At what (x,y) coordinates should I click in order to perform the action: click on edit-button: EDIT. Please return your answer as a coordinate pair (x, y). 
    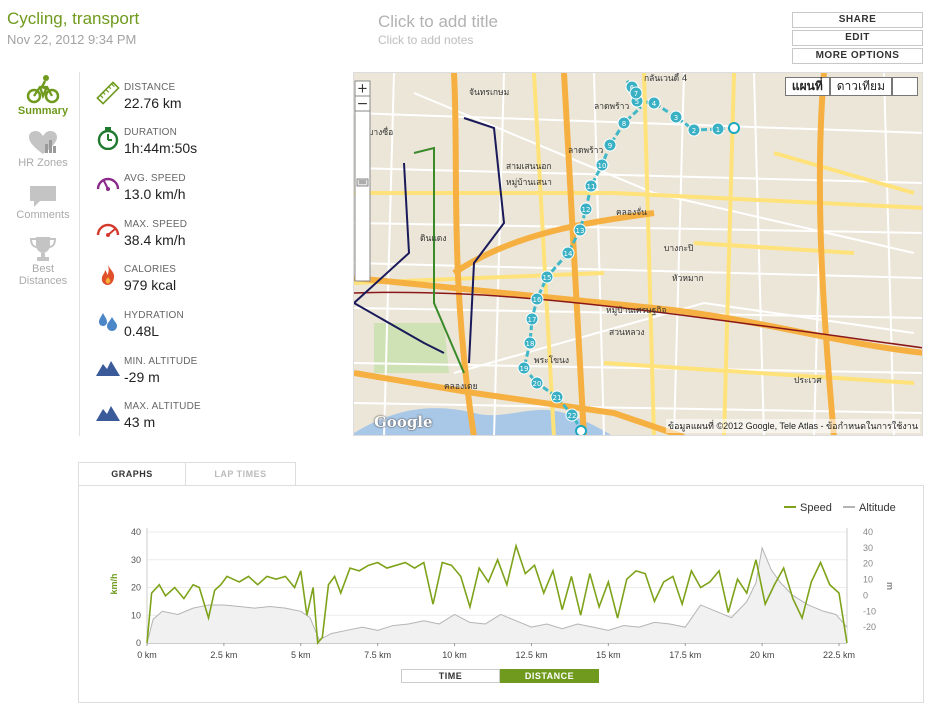
    Looking at the image, I should click on (857, 38).